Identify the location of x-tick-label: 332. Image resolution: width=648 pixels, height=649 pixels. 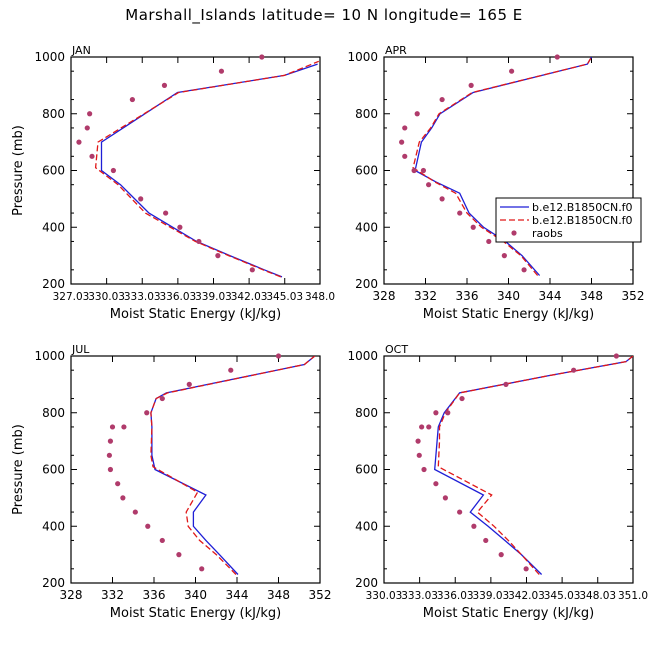
(425, 296).